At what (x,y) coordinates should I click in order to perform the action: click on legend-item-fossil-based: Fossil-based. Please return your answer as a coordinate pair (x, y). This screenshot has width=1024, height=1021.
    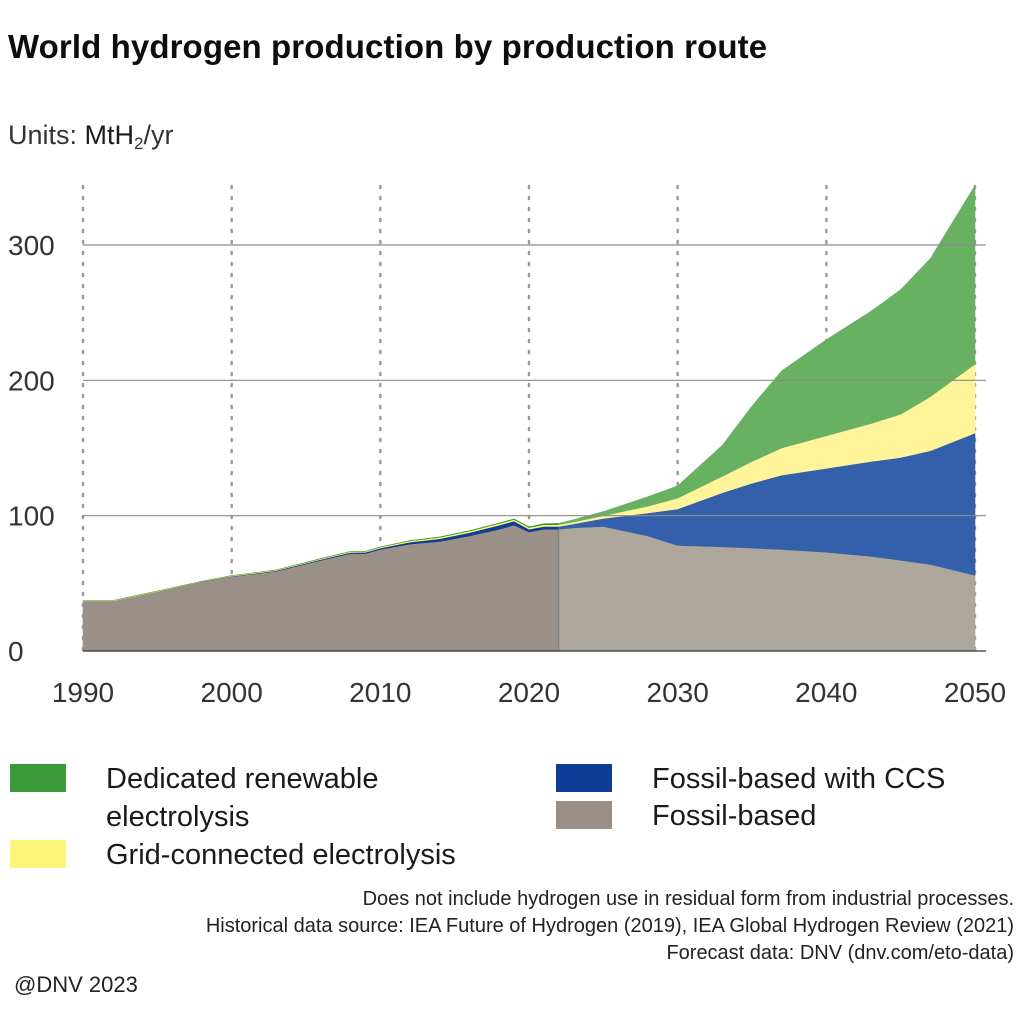
    Looking at the image, I should click on (686, 816).